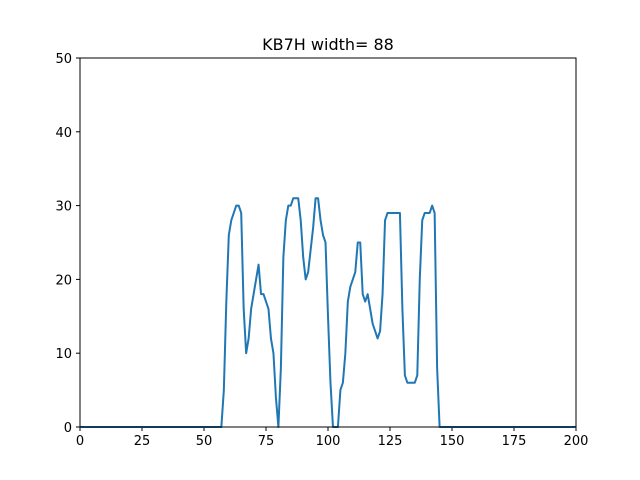 Image resolution: width=640 pixels, height=480 pixels. I want to click on x-tick-label: 200, so click(576, 441).